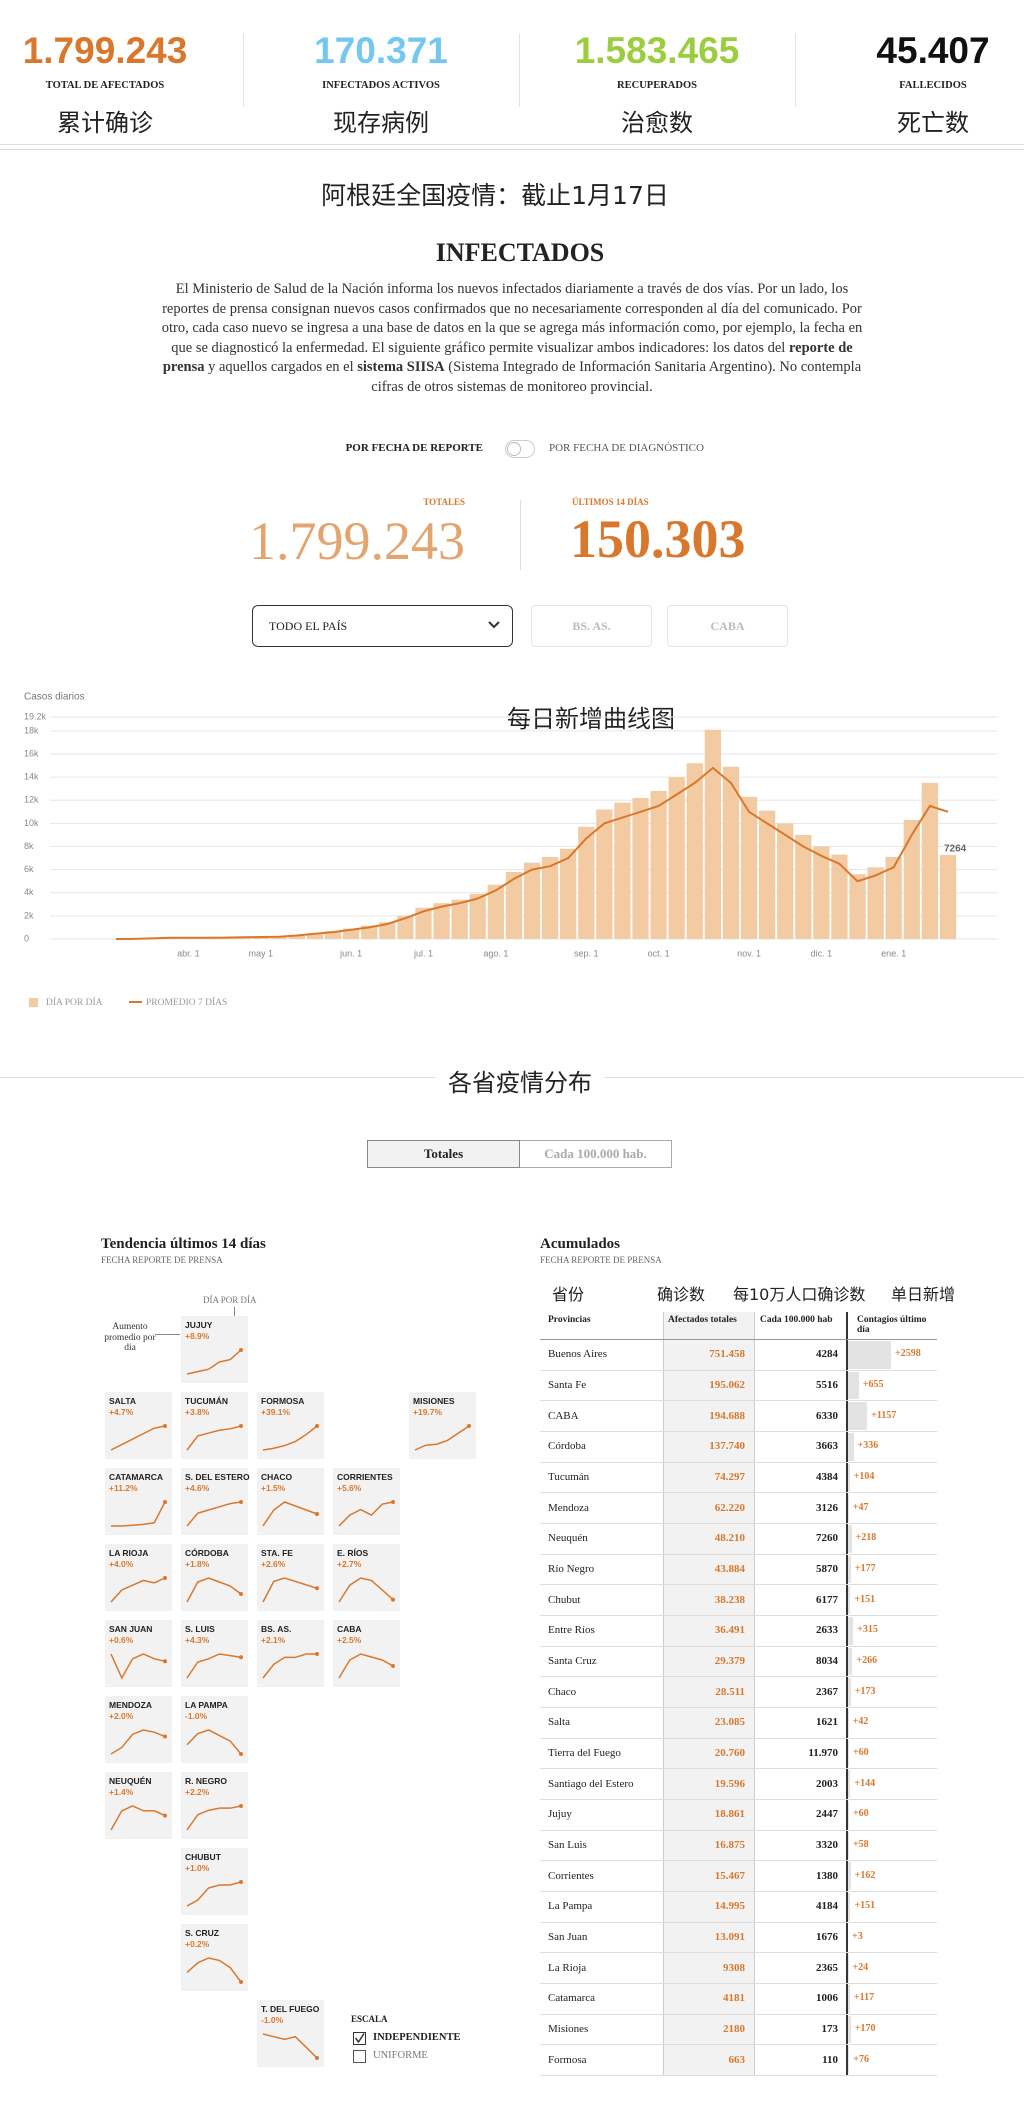 Image resolution: width=1024 pixels, height=2105 pixels. I want to click on province-tile: FORMOSA +39.1%, so click(290, 1425).